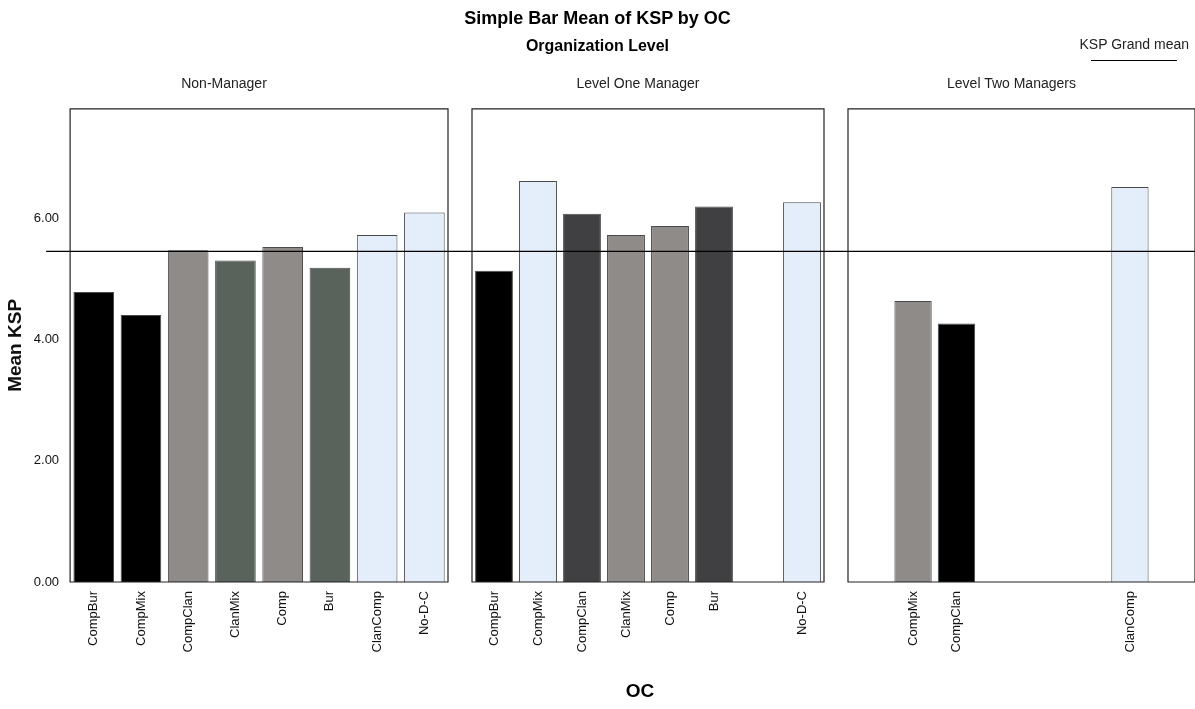 The image size is (1195, 709). Describe the element at coordinates (597, 45) in the screenshot. I see `text: Organization Level` at that location.